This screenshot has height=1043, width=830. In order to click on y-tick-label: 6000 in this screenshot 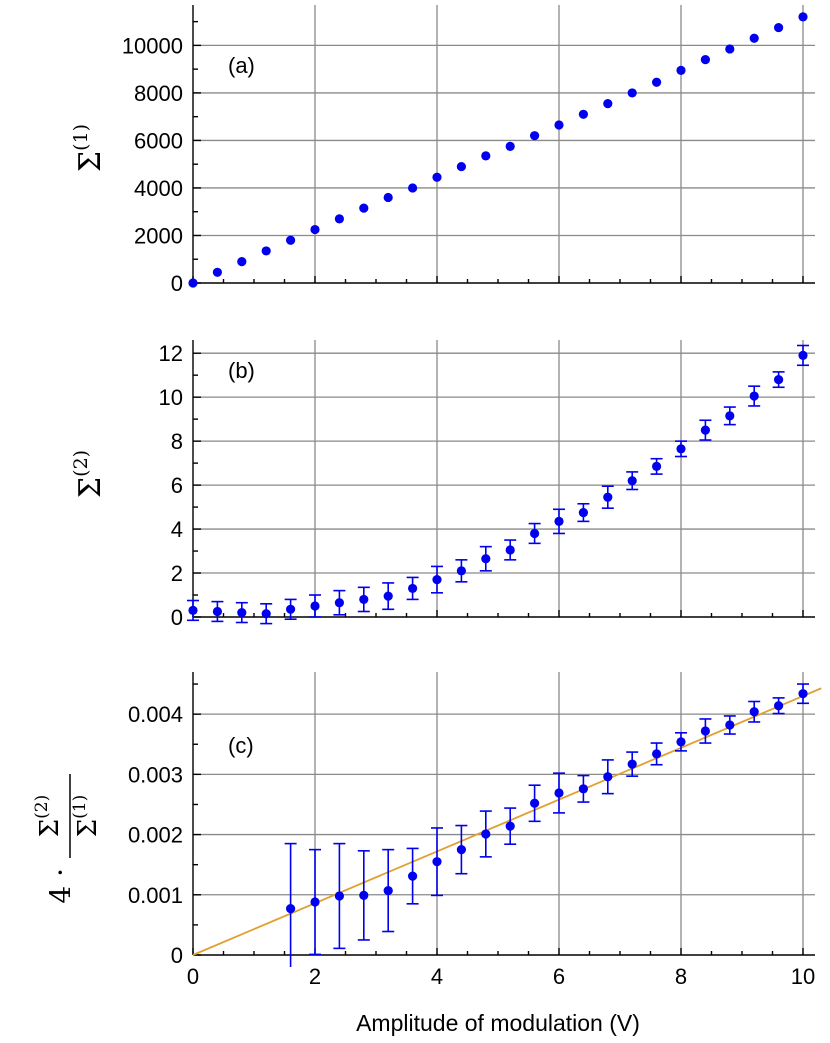, I will do `click(158, 140)`.